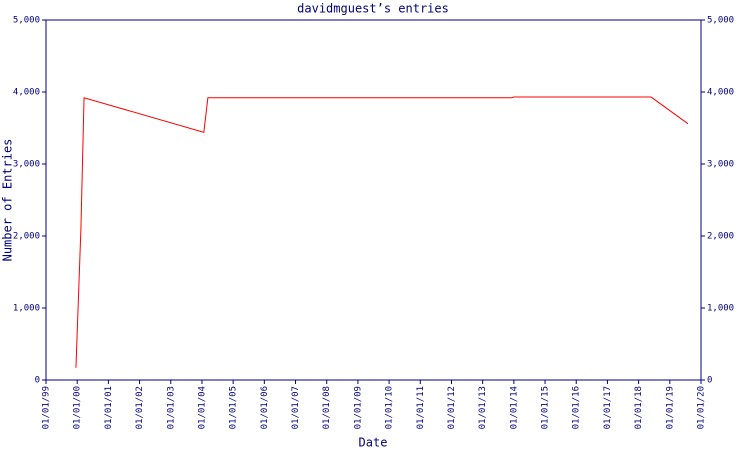 The height and width of the screenshot is (450, 750). What do you see at coordinates (26, 309) in the screenshot?
I see `y-tick-label: 1,000` at bounding box center [26, 309].